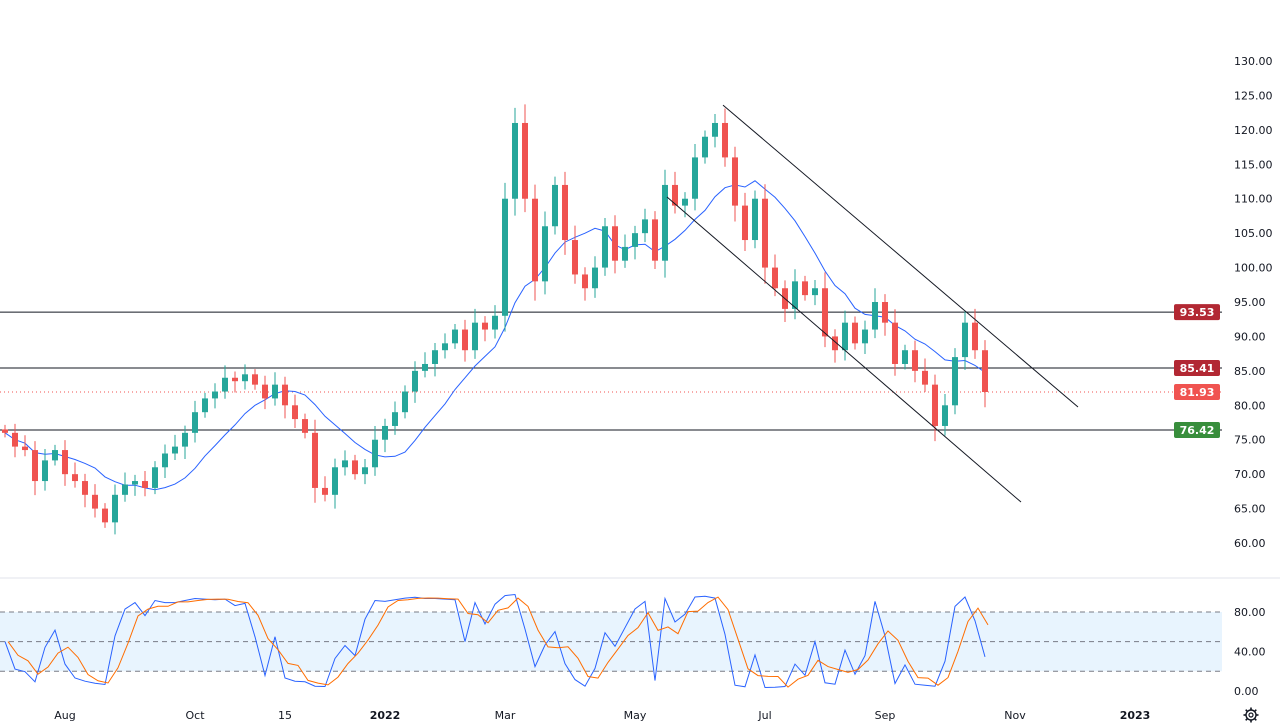  Describe the element at coordinates (498, 642) in the screenshot. I see `stochastic-d-line` at that location.